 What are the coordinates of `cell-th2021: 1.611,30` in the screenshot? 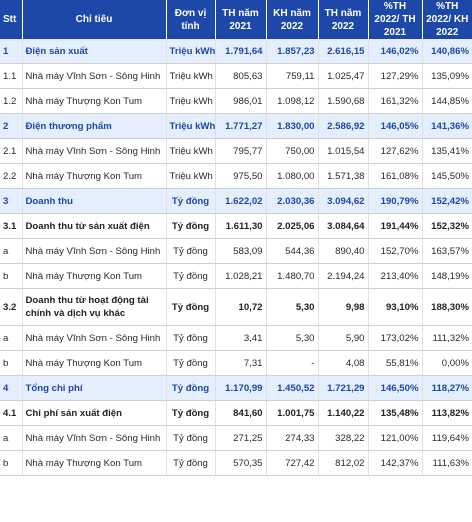 It's located at (240, 226).